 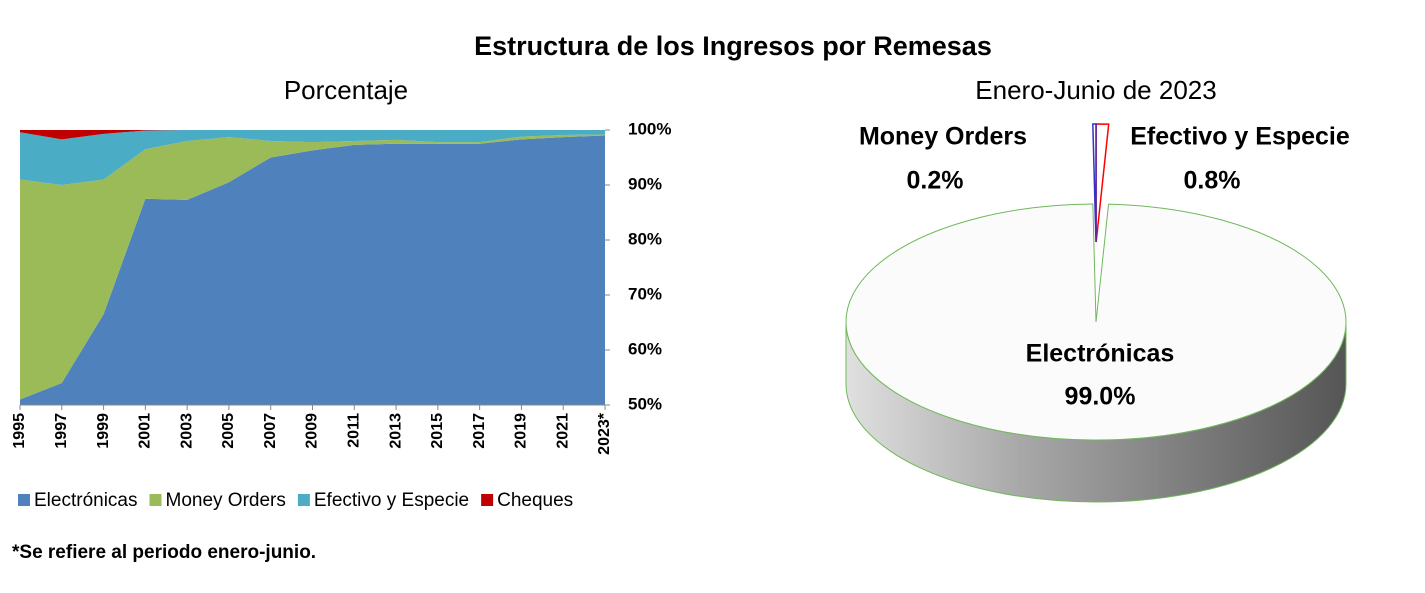 What do you see at coordinates (645, 403) in the screenshot?
I see `y-tick-label: 50%` at bounding box center [645, 403].